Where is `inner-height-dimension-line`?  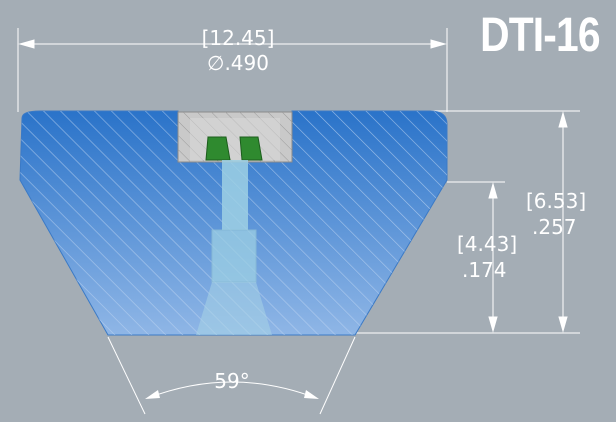
inner-height-dimension-line is located at coordinates (493, 257).